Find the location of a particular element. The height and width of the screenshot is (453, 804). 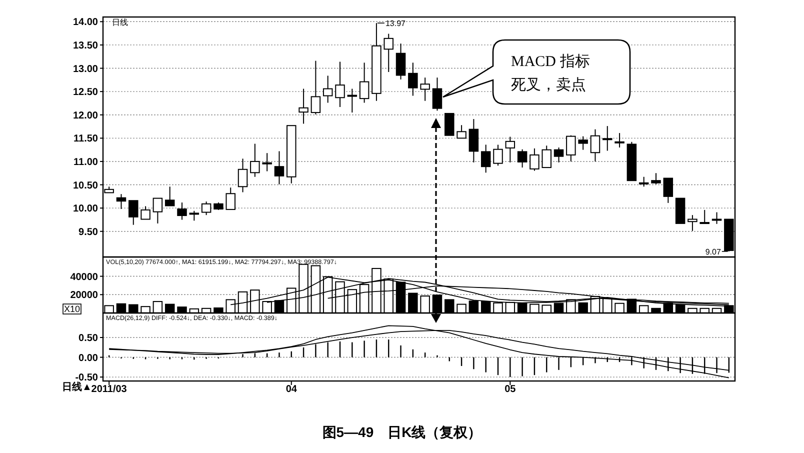

x-tick-label: 04 is located at coordinates (292, 389).